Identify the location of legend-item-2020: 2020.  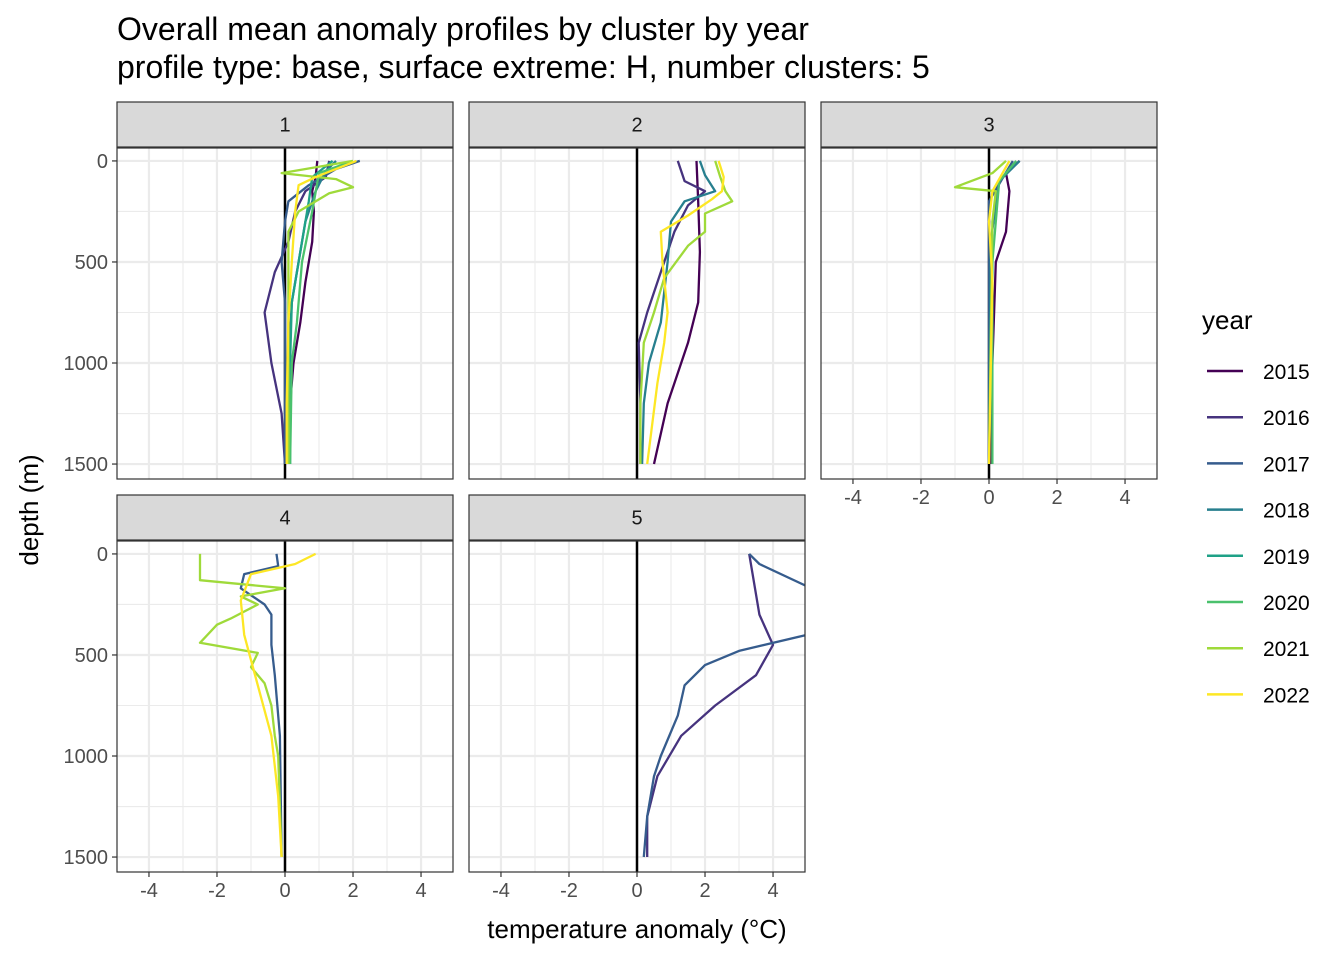
(1258, 603).